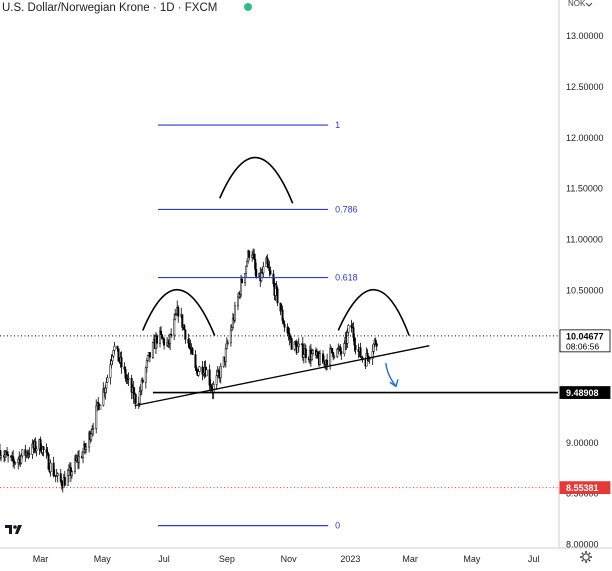 The height and width of the screenshot is (571, 612). I want to click on fib-level-label: 0.618, so click(346, 278).